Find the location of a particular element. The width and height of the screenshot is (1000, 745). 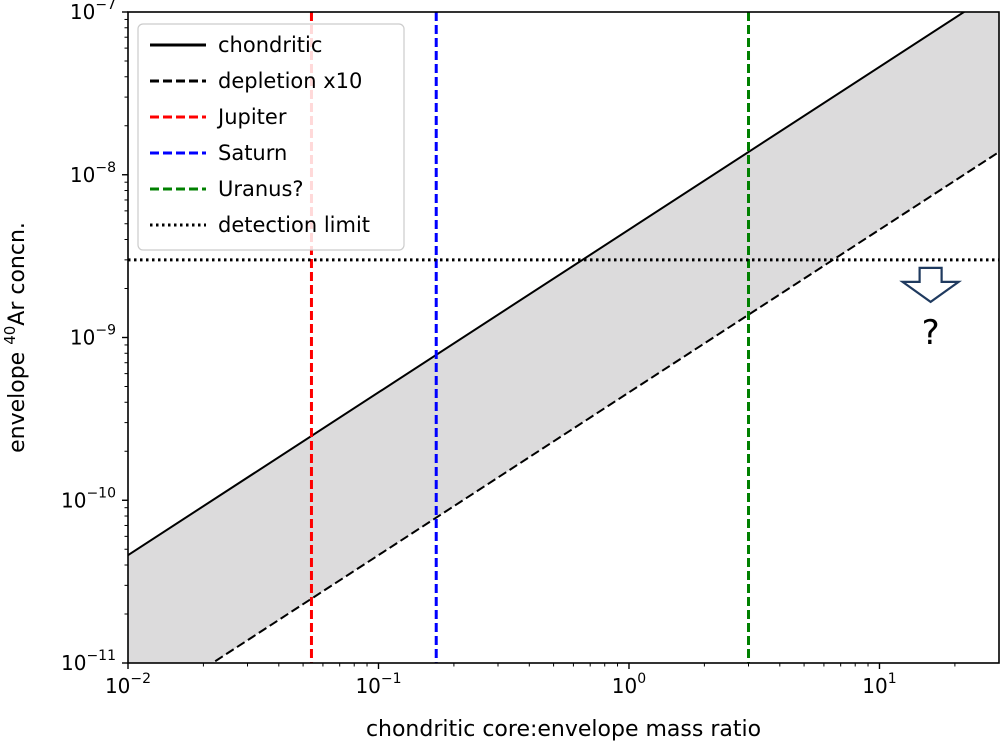

y-tick-label: 10⁻⁷ is located at coordinates (93, 12).